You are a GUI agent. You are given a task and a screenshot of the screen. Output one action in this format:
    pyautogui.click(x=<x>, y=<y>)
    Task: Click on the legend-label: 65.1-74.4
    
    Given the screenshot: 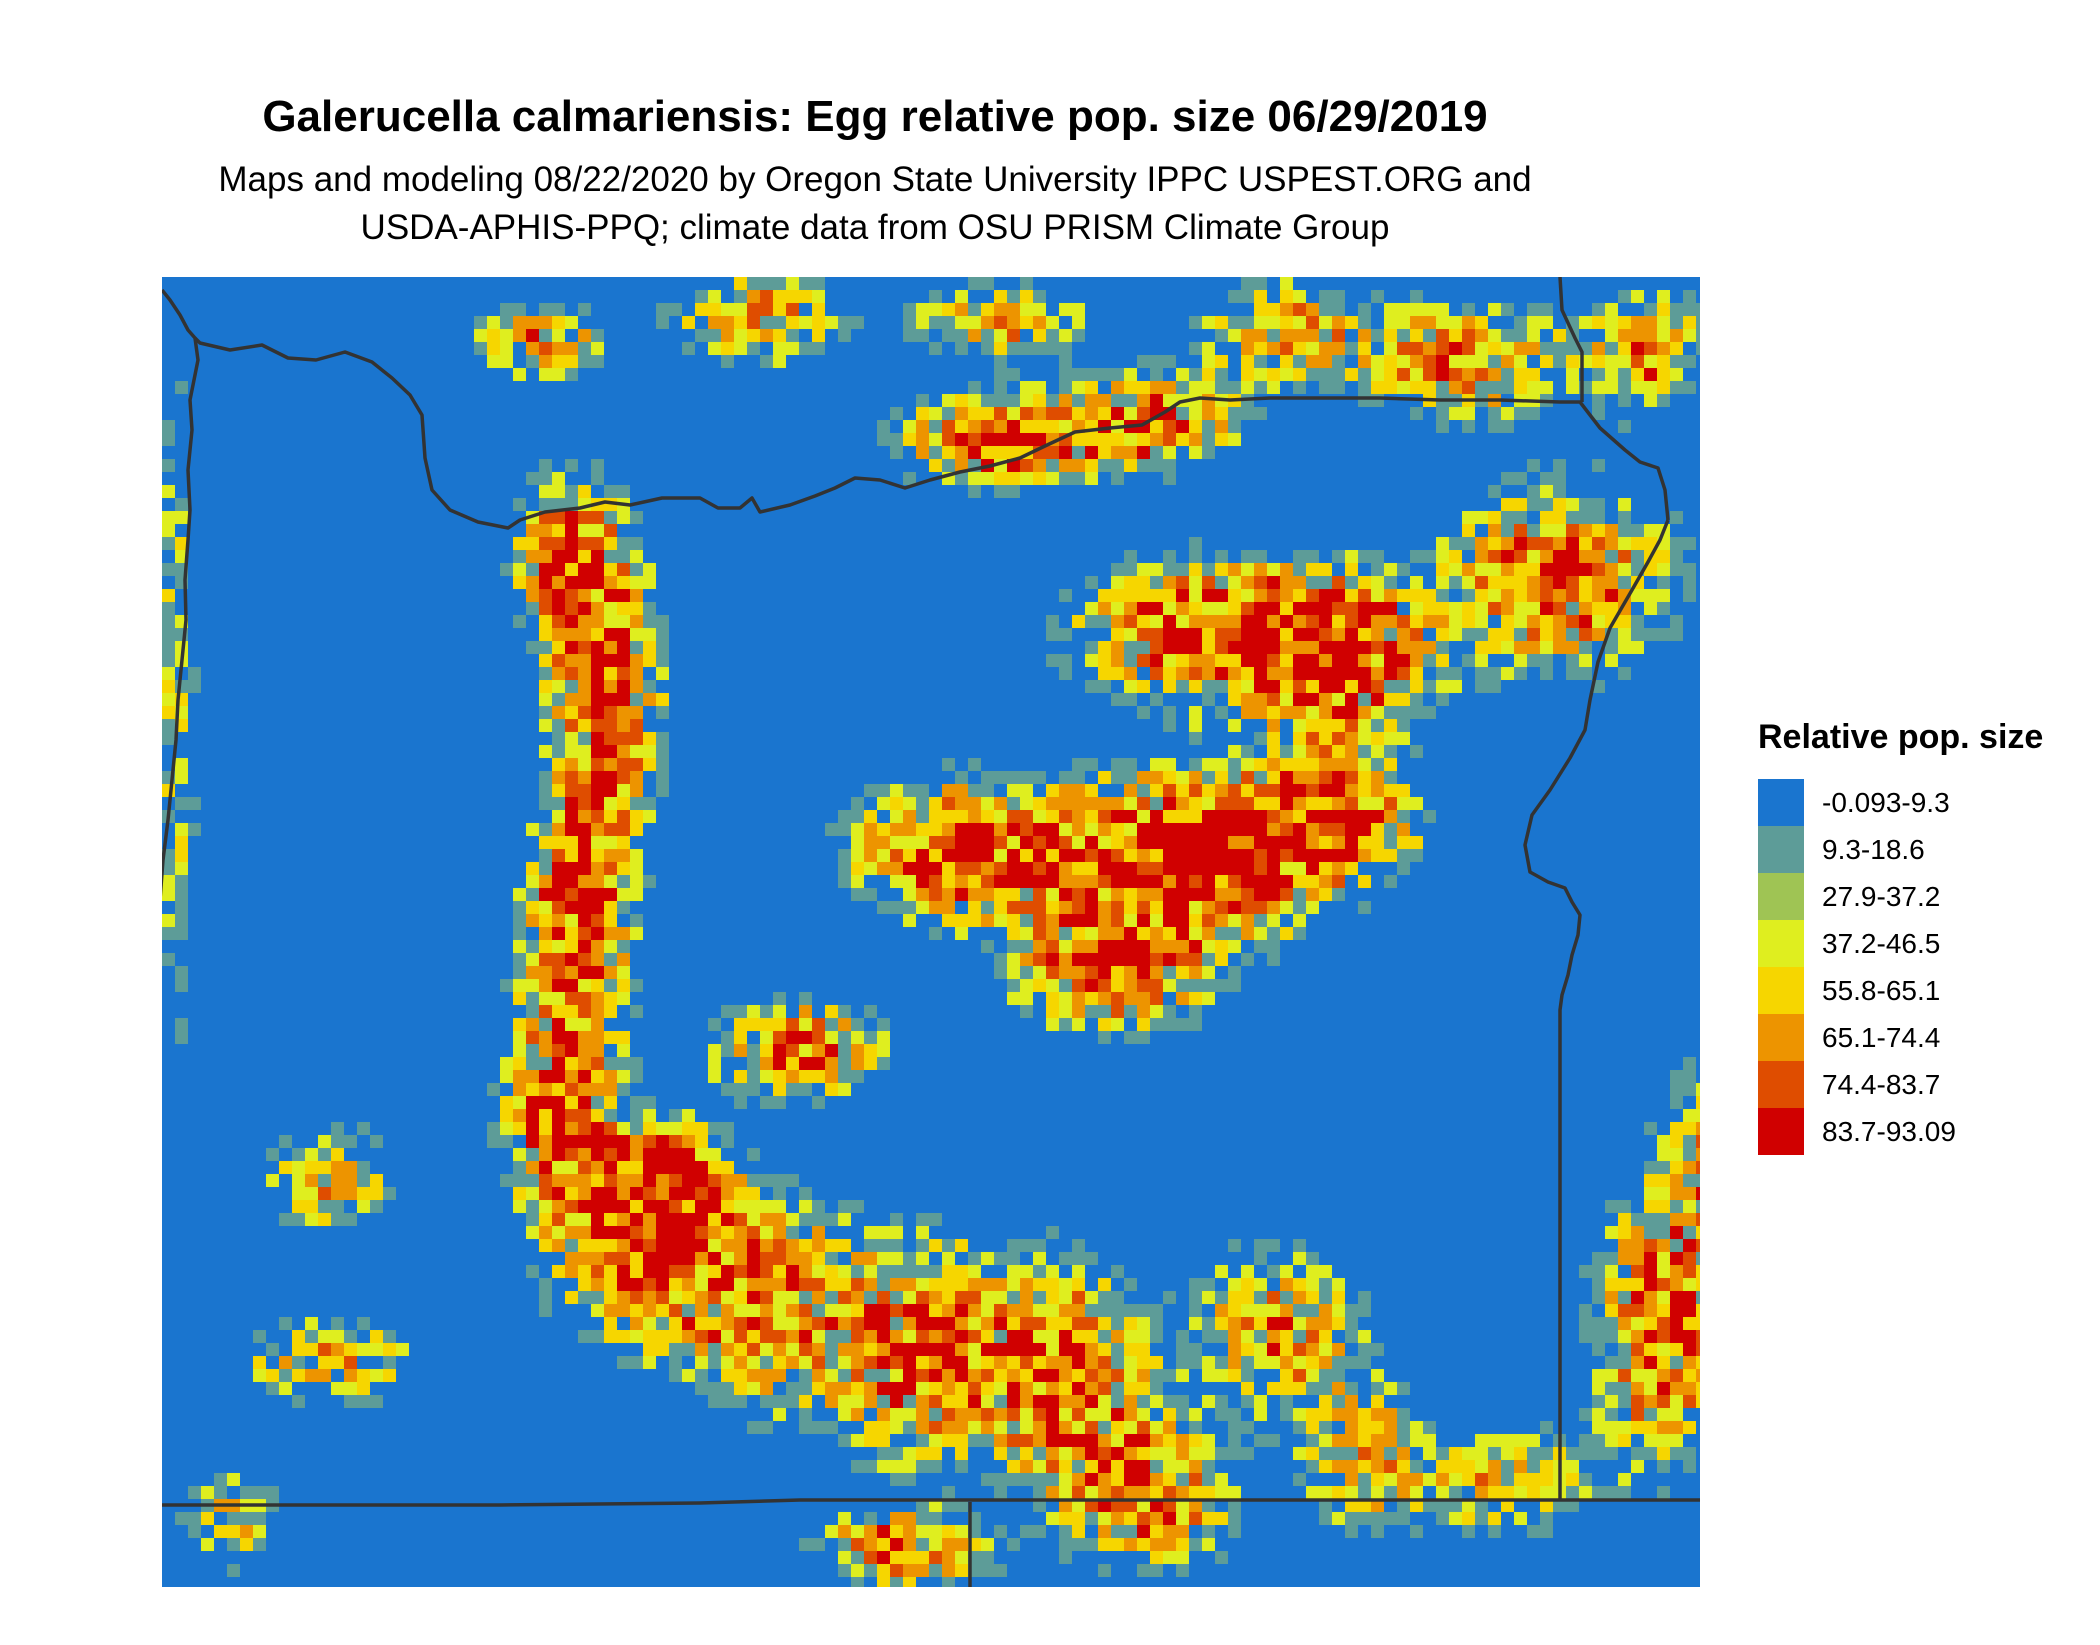 What is the action you would take?
    pyautogui.click(x=1881, y=1037)
    